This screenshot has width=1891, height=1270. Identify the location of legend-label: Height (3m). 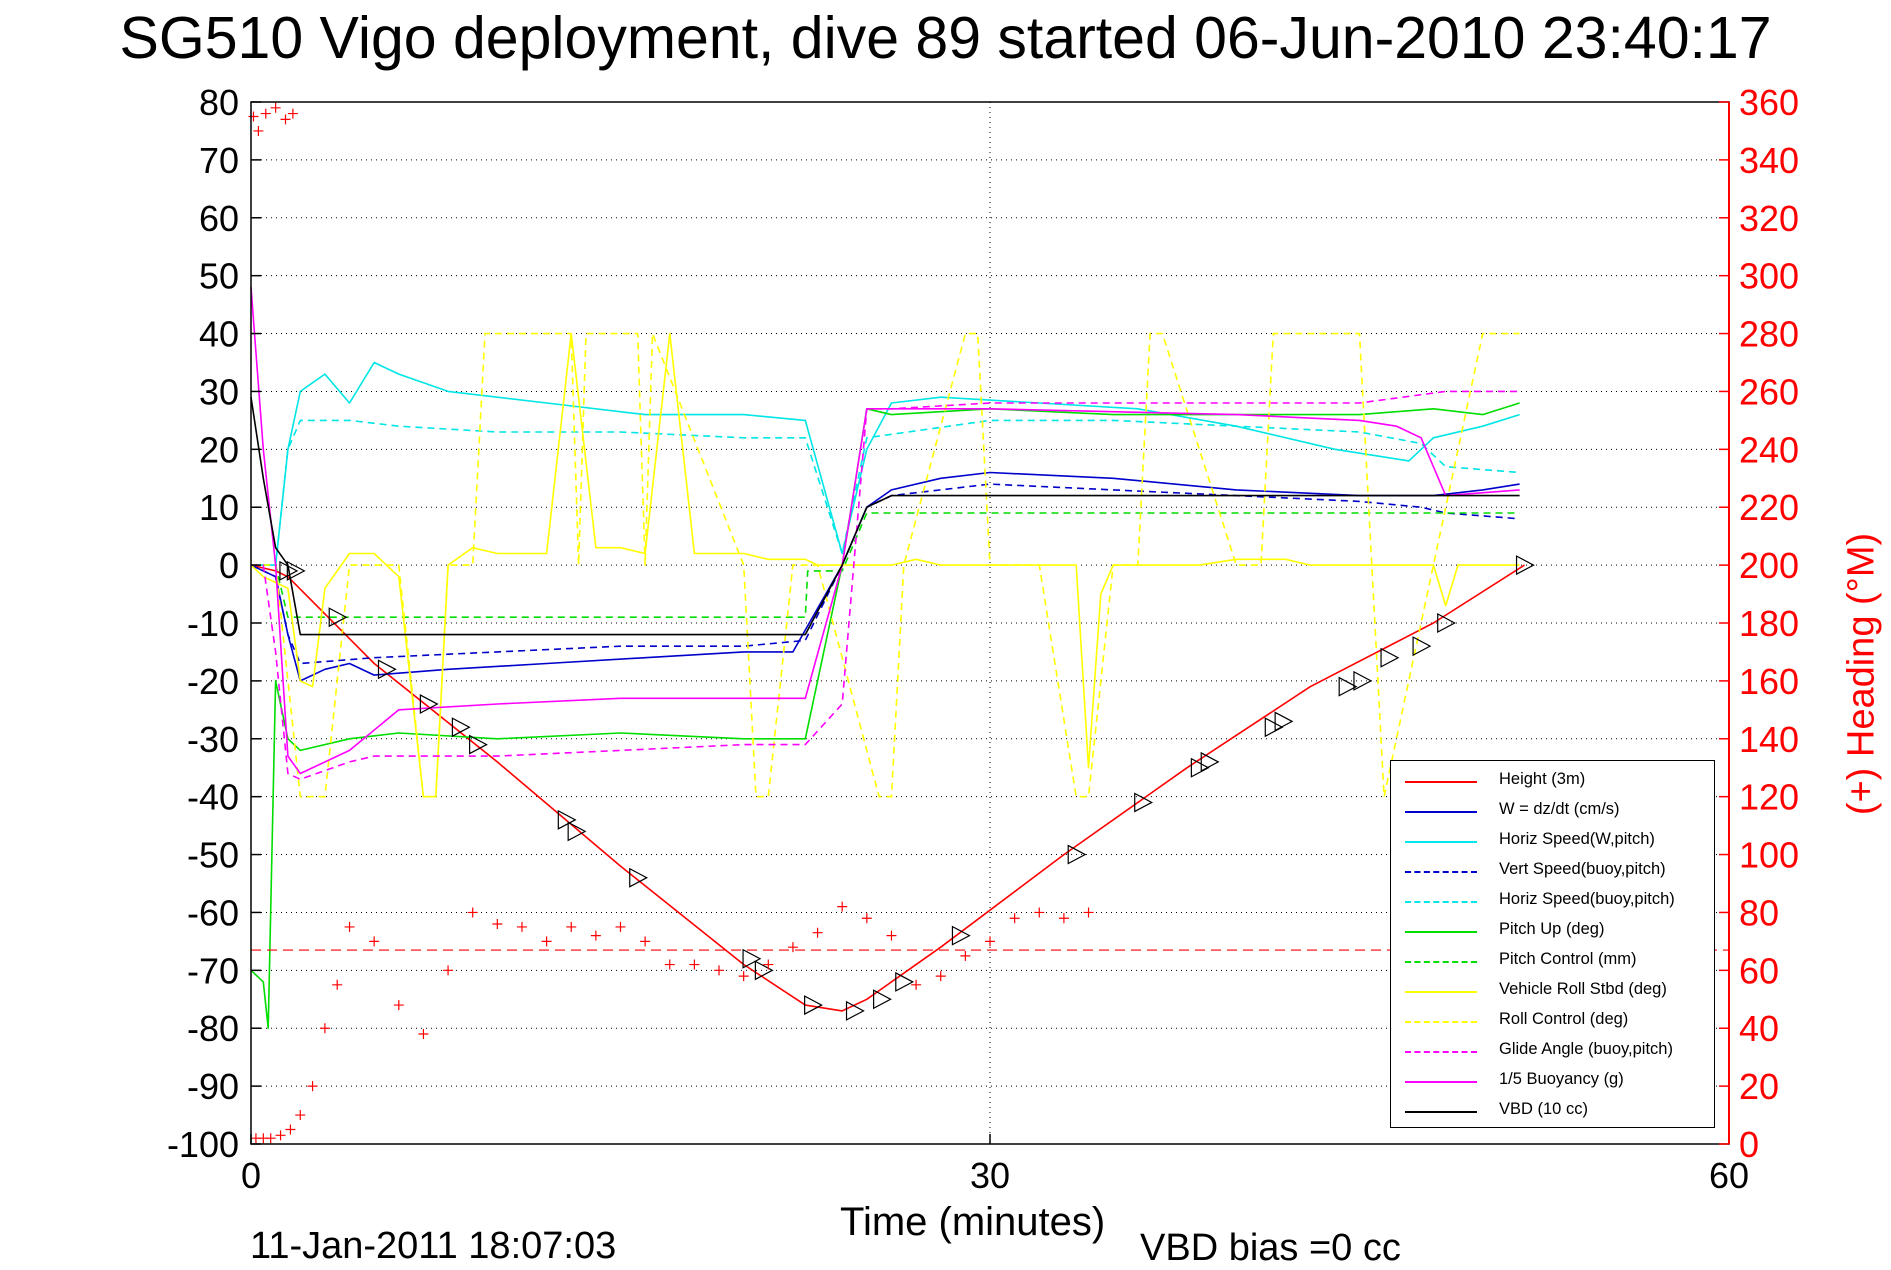
(1542, 779).